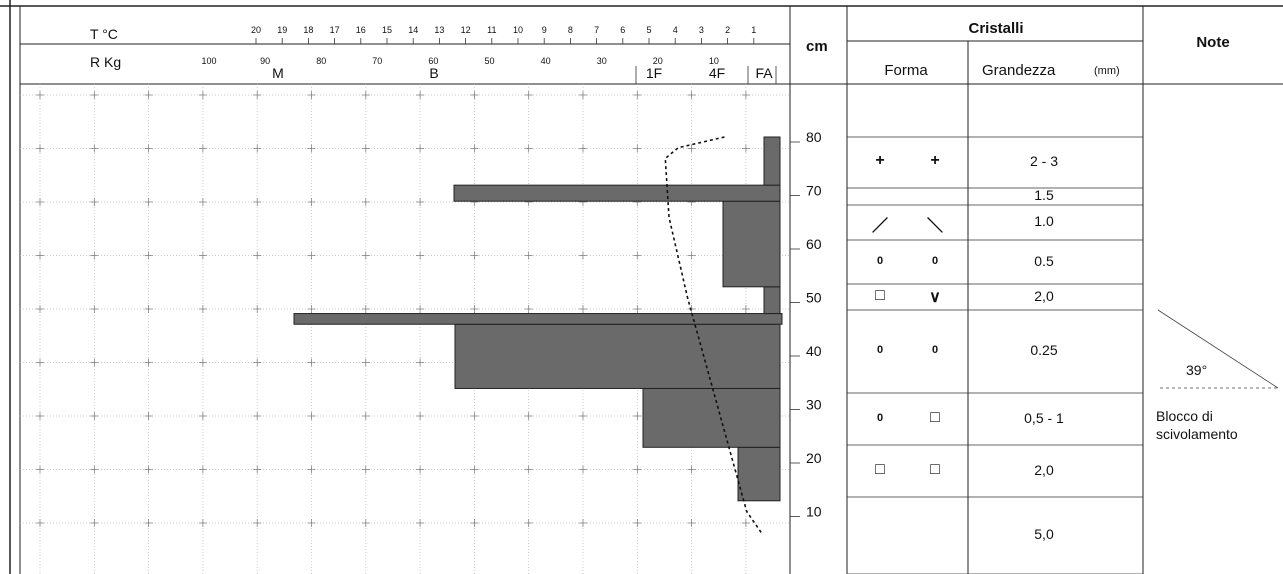  Describe the element at coordinates (1019, 70) in the screenshot. I see `grandezza-header: Grandezza` at that location.